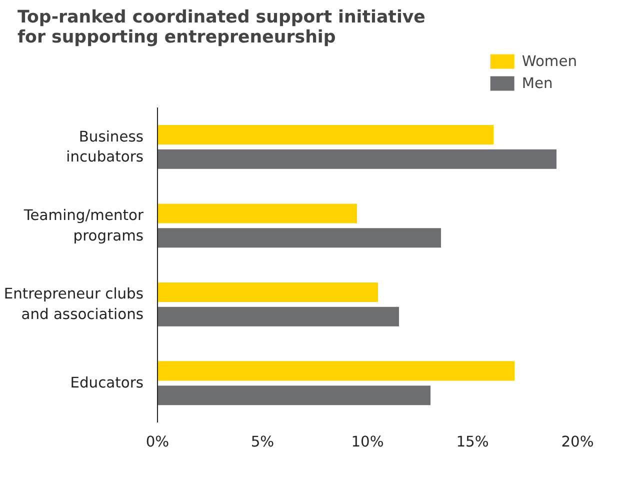 The image size is (627, 479). Describe the element at coordinates (472, 442) in the screenshot. I see `x-tick-label: 15%` at that location.